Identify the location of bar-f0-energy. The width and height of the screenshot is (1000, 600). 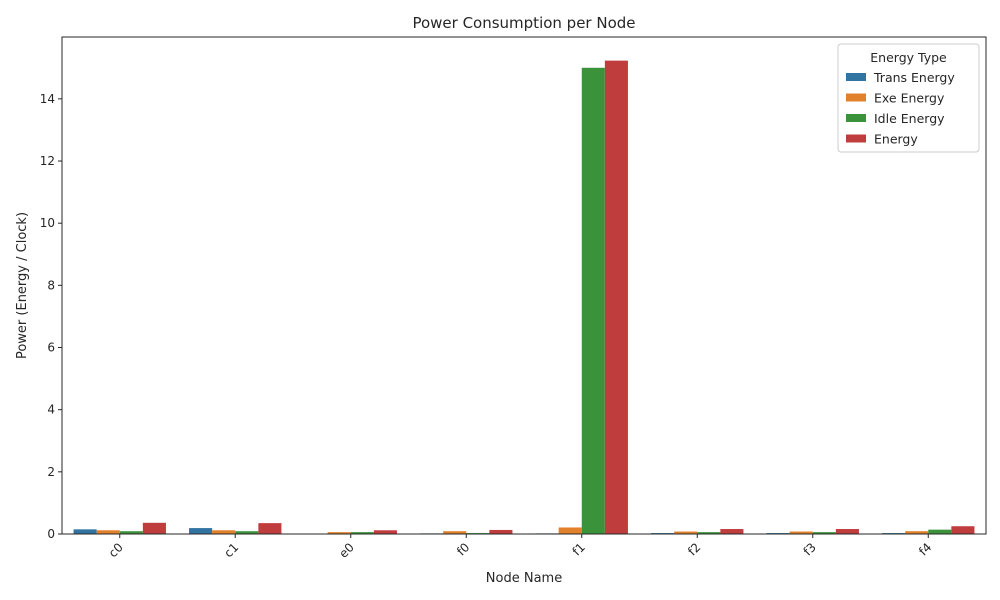
(501, 531).